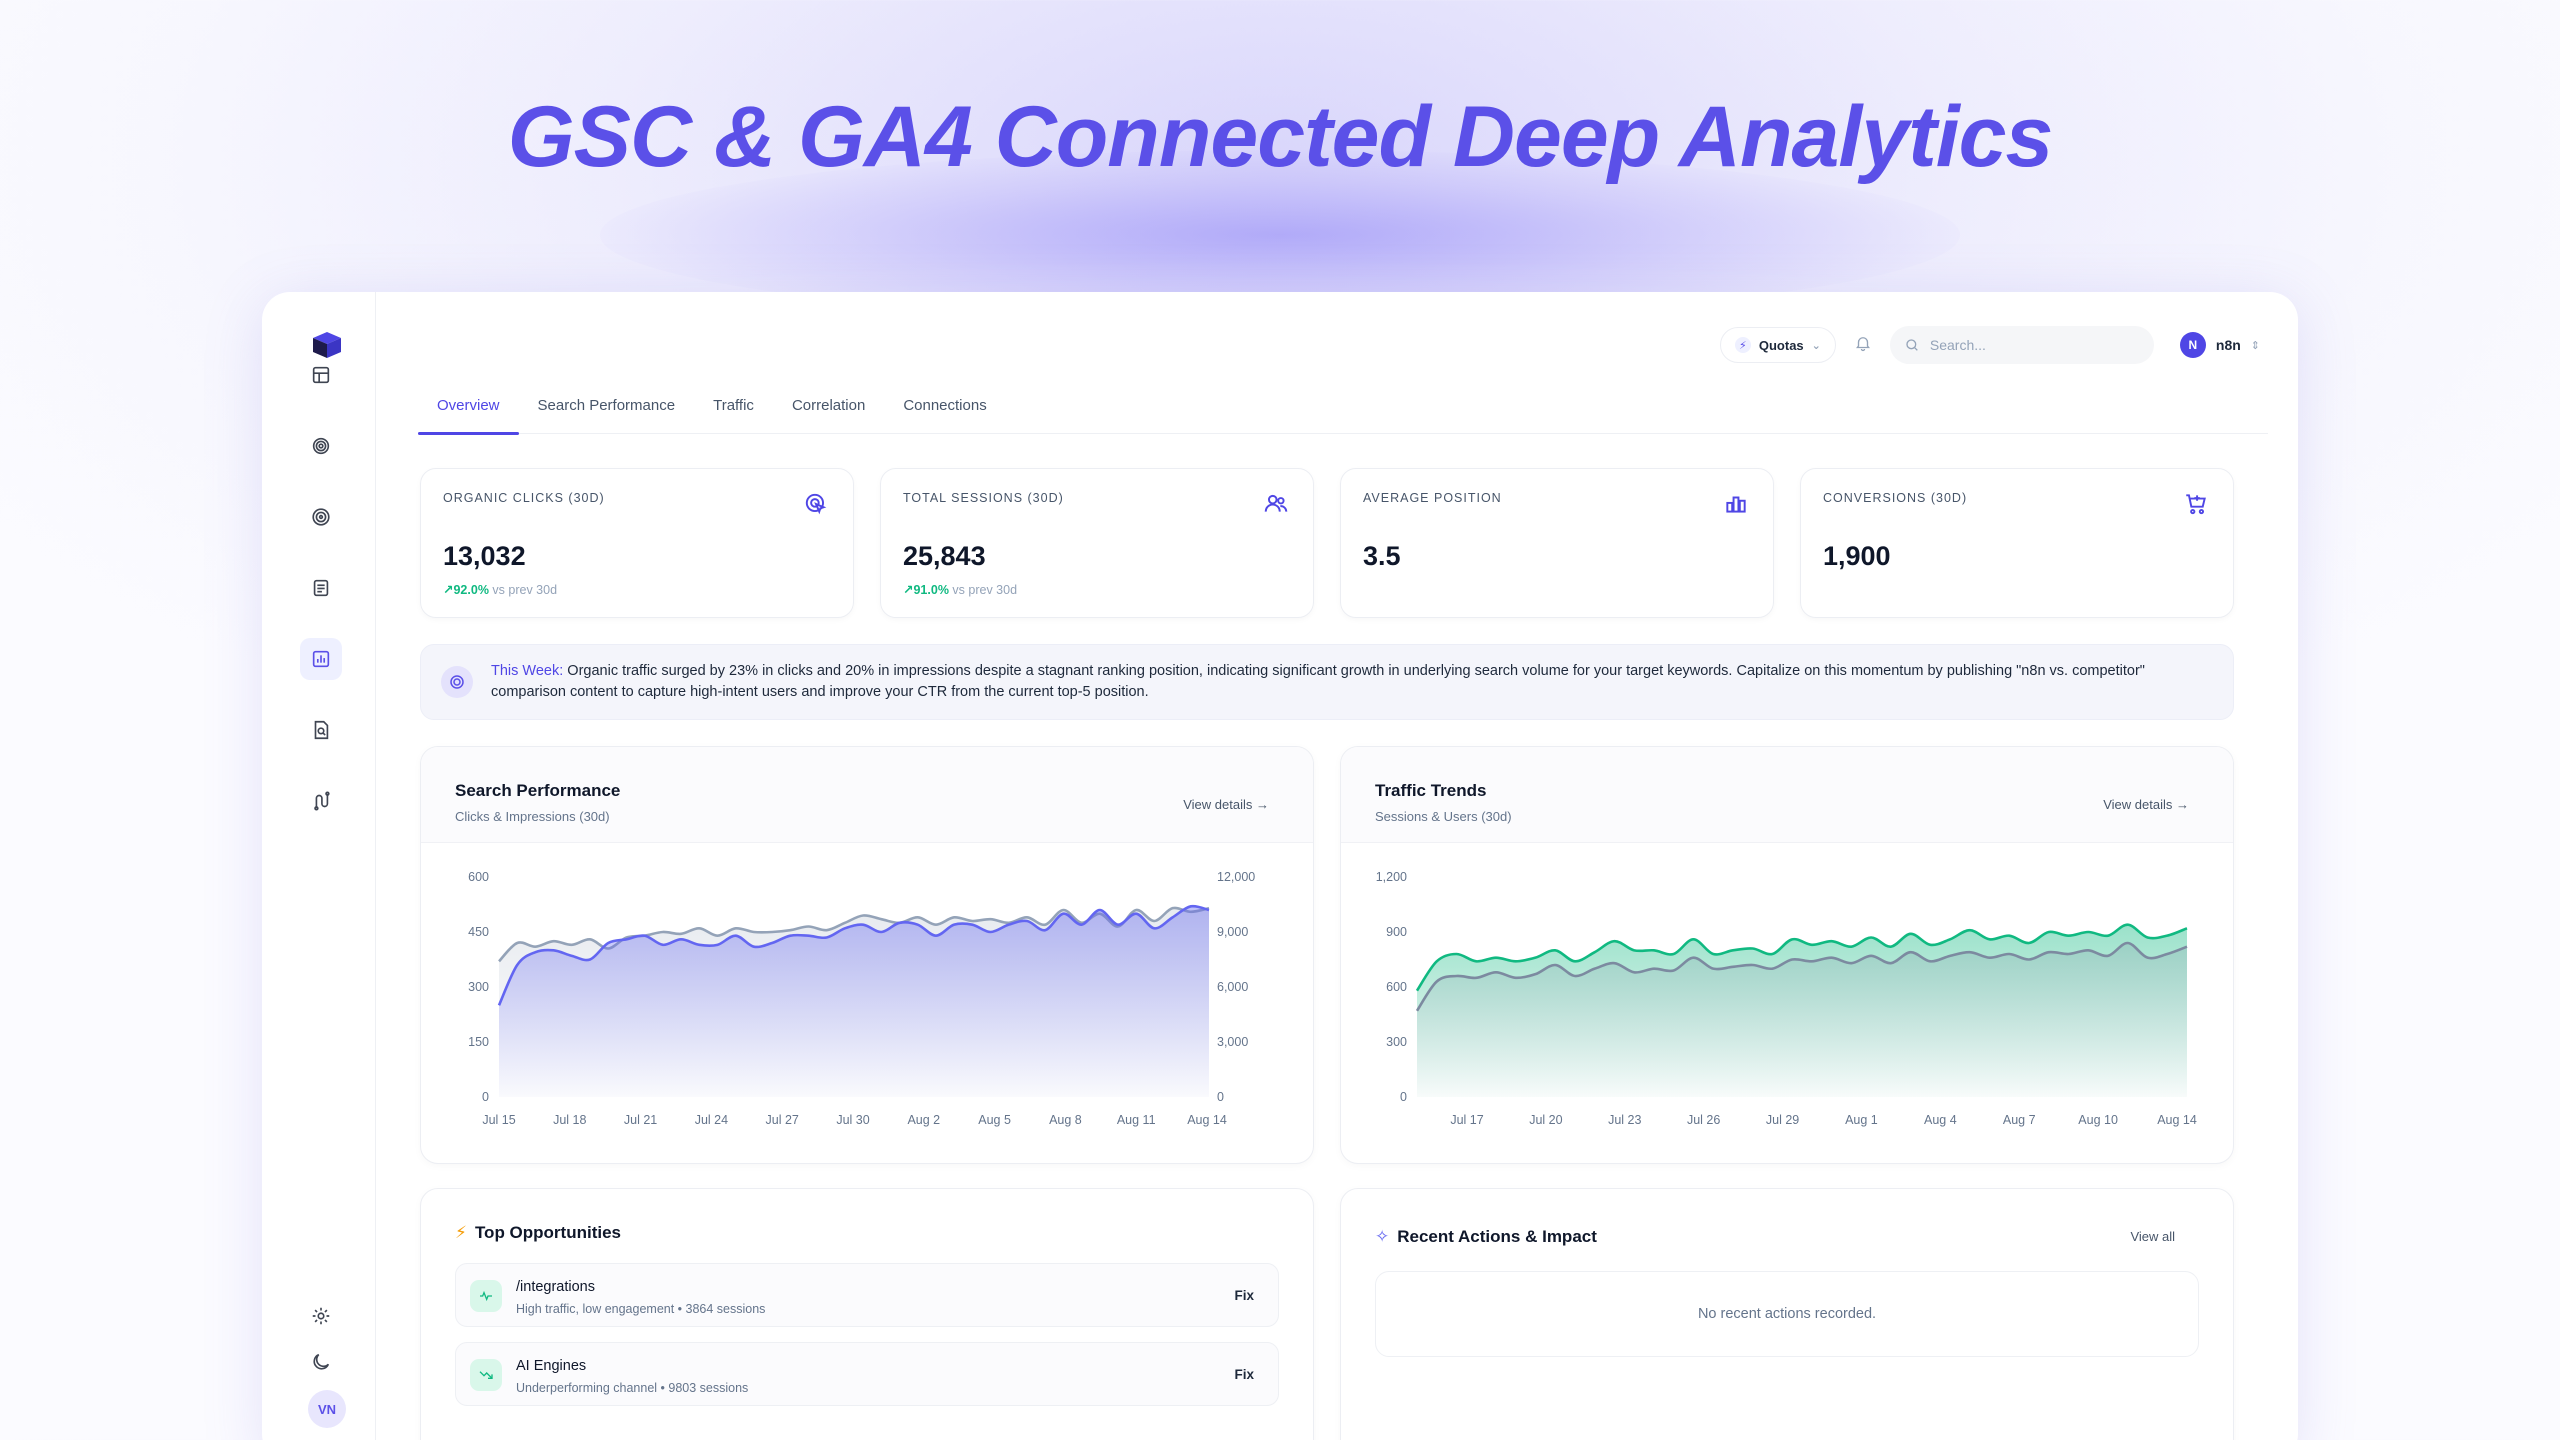 The image size is (2560, 1440). What do you see at coordinates (498, 1120) in the screenshot?
I see `x-tick-label: Jul 15` at bounding box center [498, 1120].